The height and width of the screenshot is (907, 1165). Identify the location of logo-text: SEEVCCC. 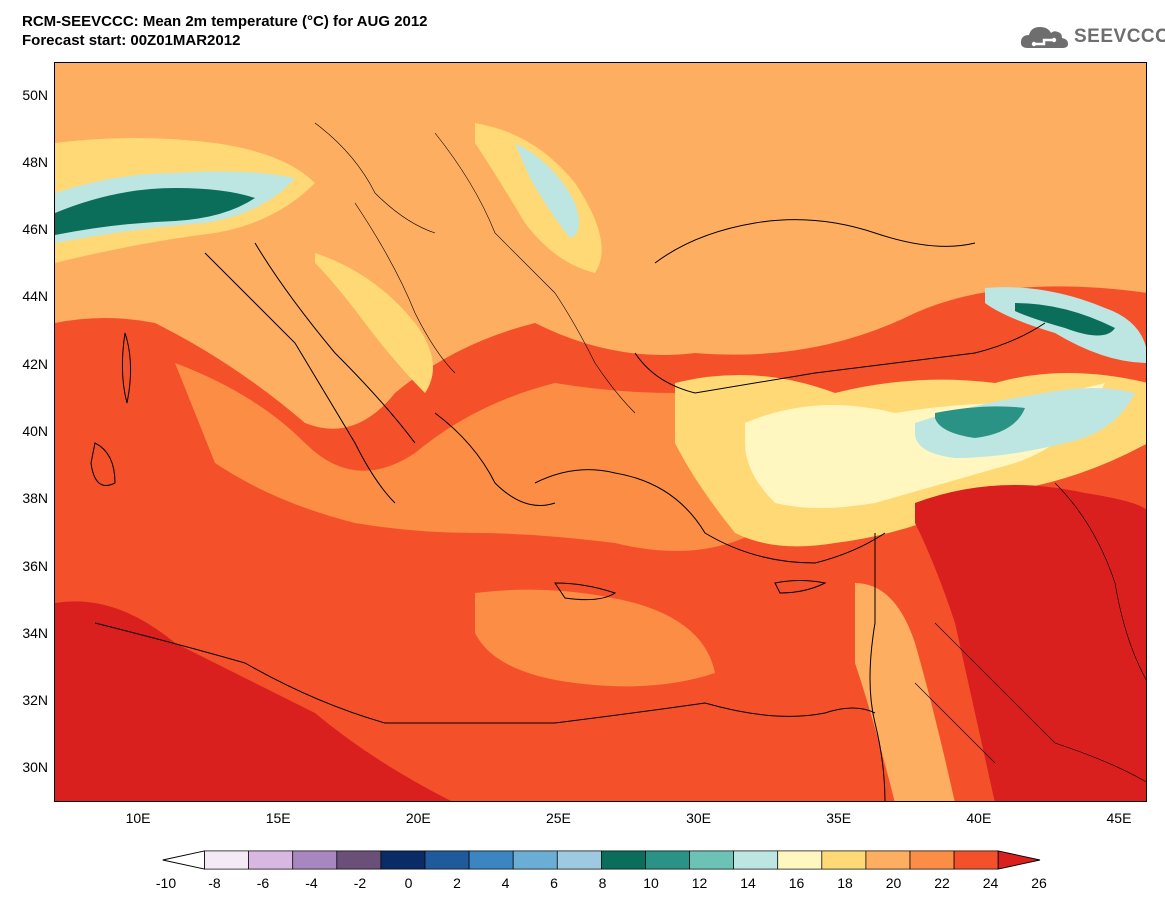
(1119, 36).